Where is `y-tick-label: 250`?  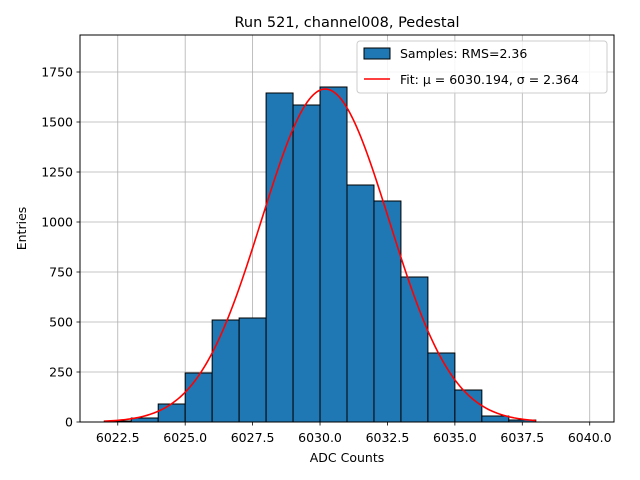
y-tick-label: 250 is located at coordinates (61, 372).